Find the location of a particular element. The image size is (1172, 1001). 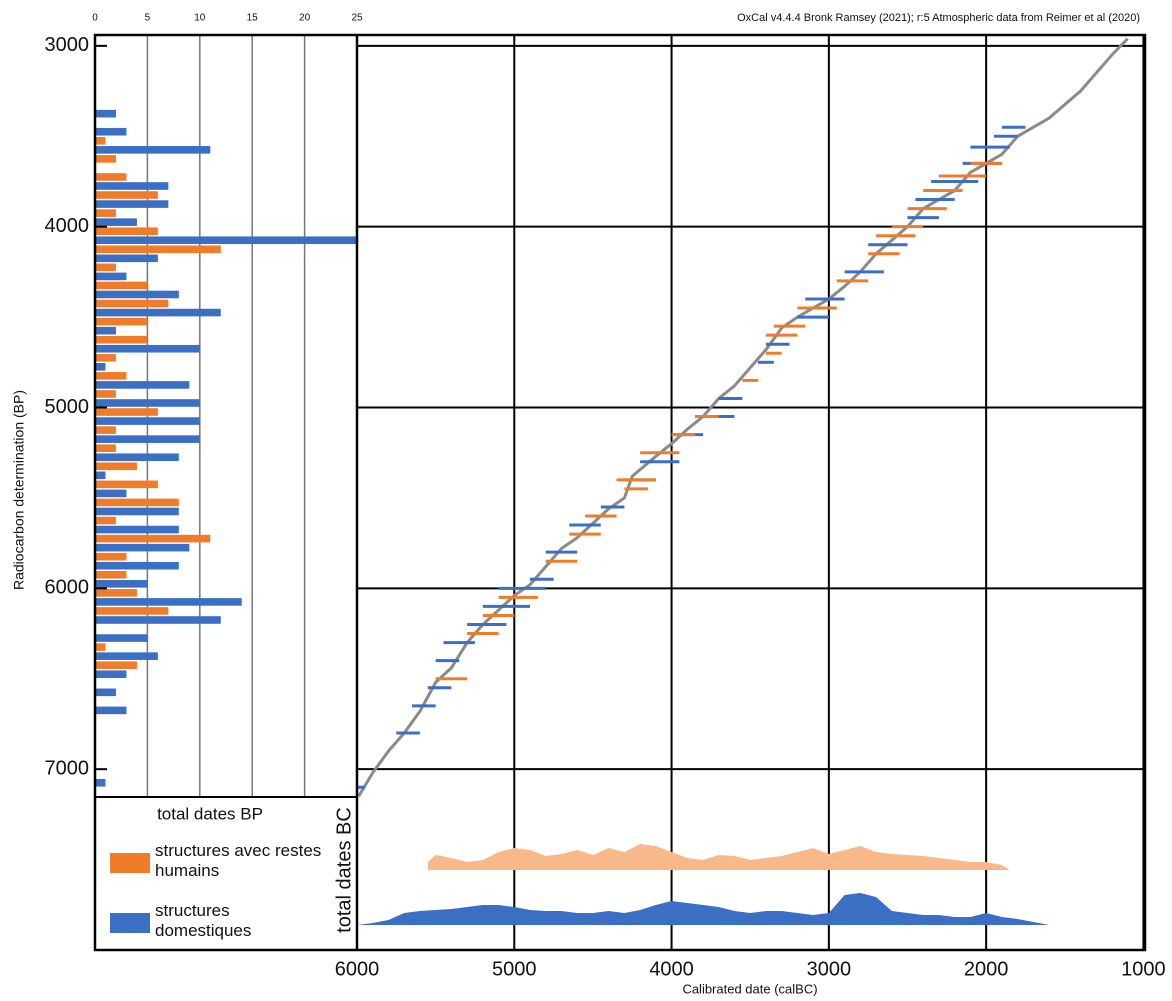

x-tick-label: 4000 is located at coordinates (671, 969).